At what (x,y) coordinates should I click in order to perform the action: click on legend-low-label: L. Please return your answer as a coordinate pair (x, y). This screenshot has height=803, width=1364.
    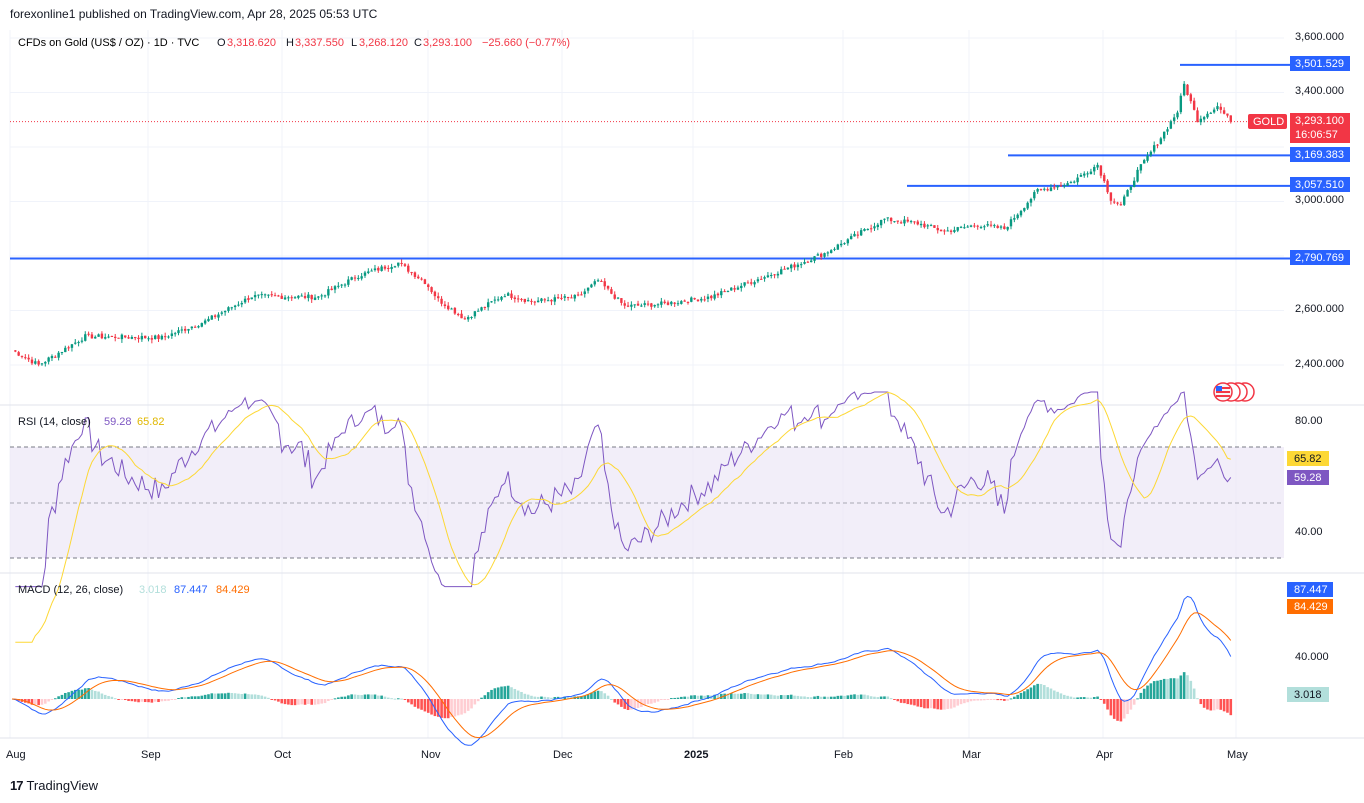
    Looking at the image, I should click on (354, 43).